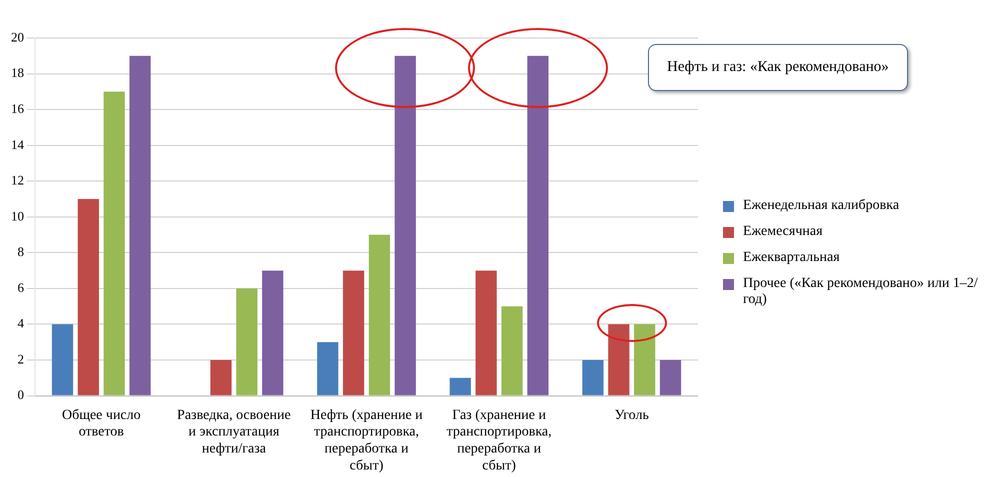 This screenshot has height=477, width=1000. I want to click on x-tick-label: Уголь, so click(631, 415).